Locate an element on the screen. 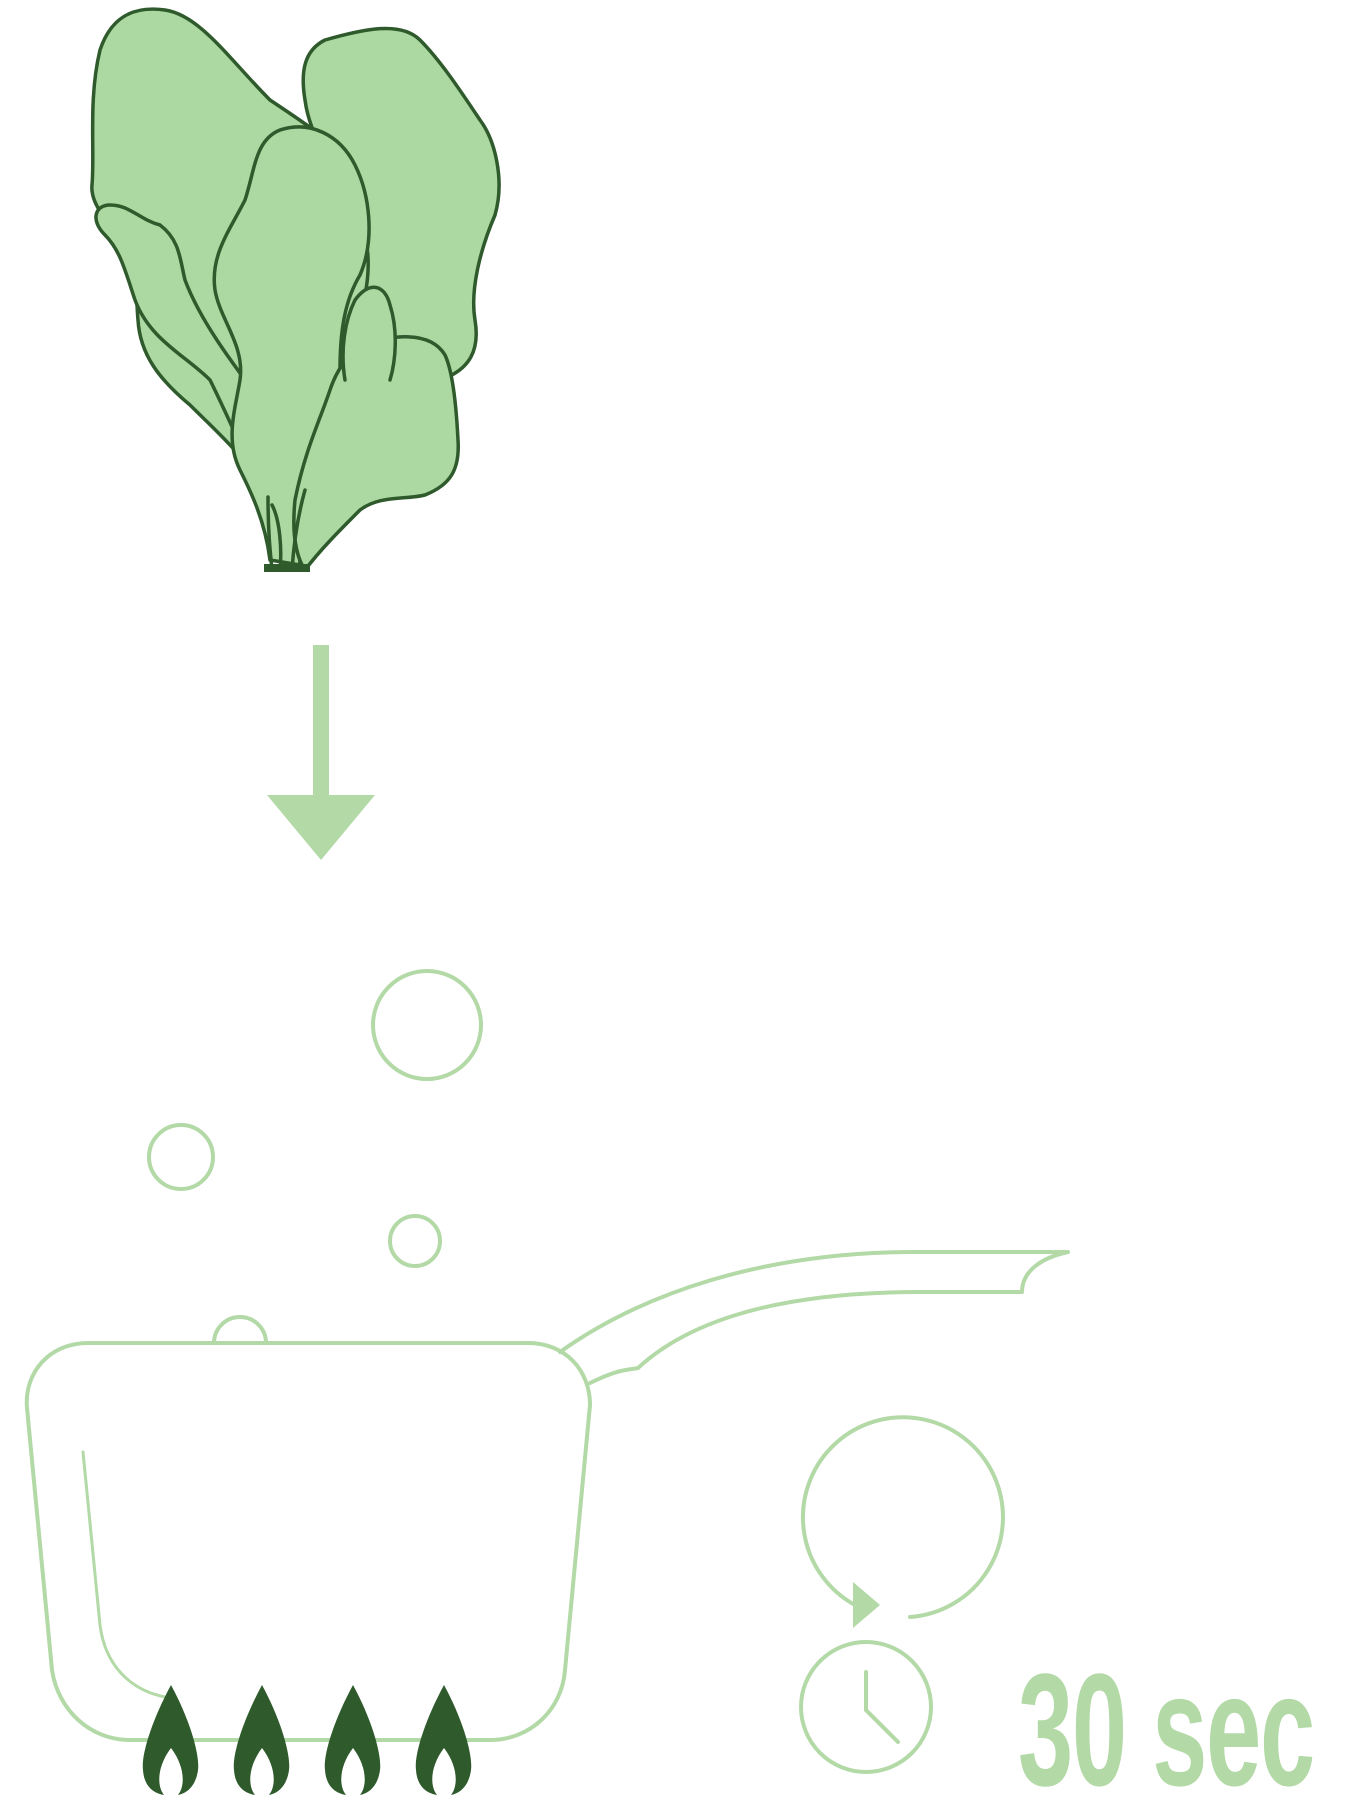 Image resolution: width=1350 pixels, height=1819 pixels. bubbles is located at coordinates (315, 1156).